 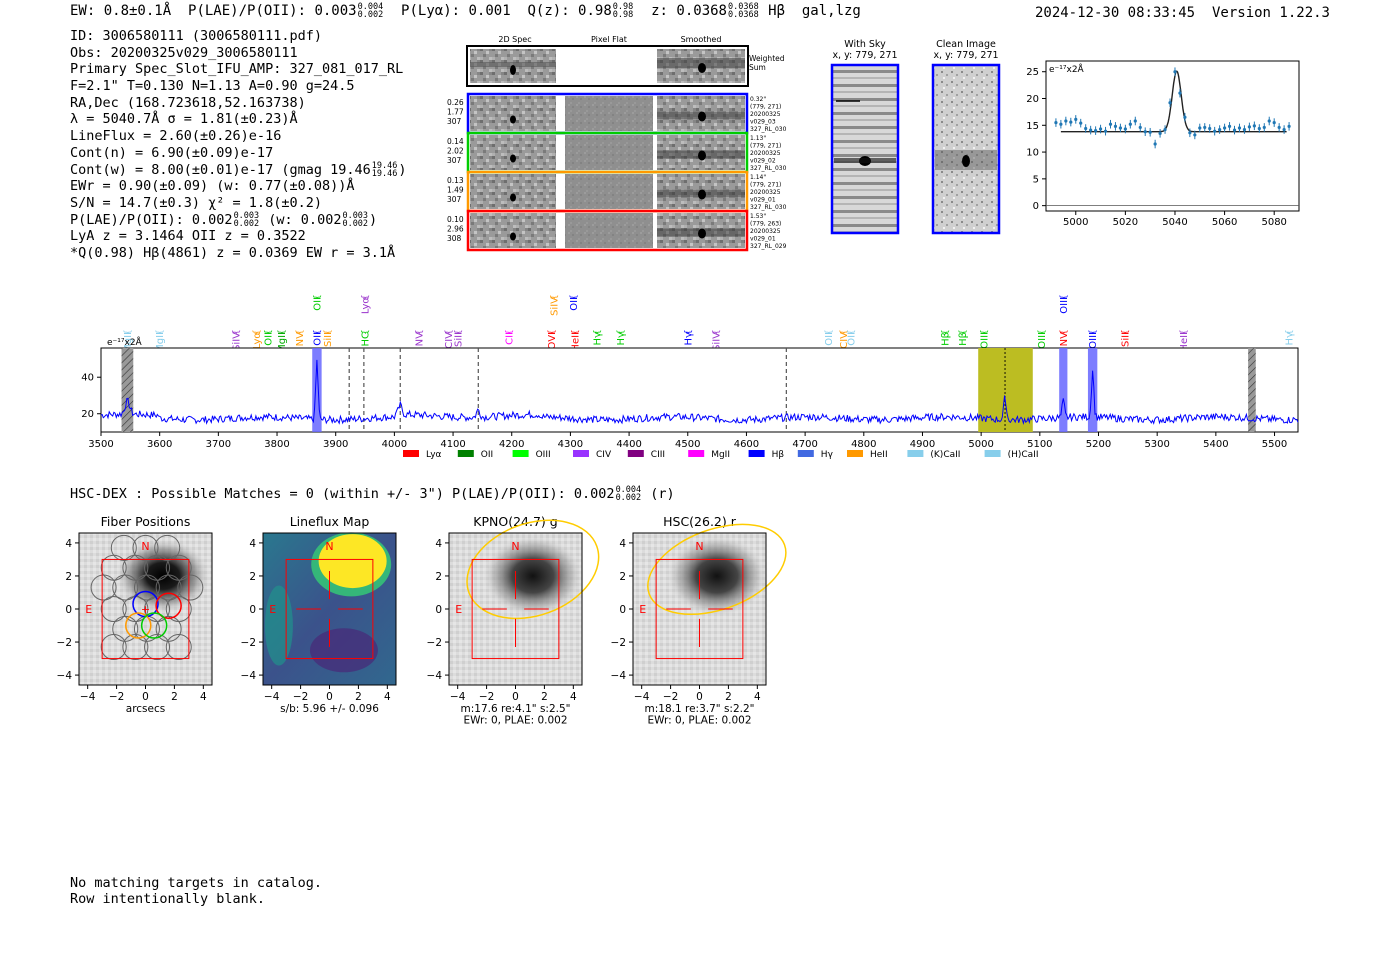 I want to click on image-panel: Fiber Positions + N E −4 −2 0 2 4 4 2 0 −2 −4 arcsecs, so click(x=135, y=614).